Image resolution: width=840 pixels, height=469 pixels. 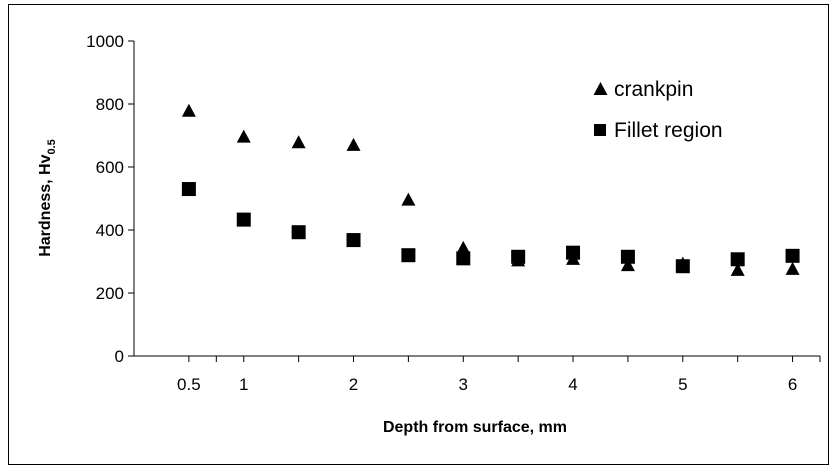 What do you see at coordinates (243, 384) in the screenshot?
I see `x-tick-label: 1` at bounding box center [243, 384].